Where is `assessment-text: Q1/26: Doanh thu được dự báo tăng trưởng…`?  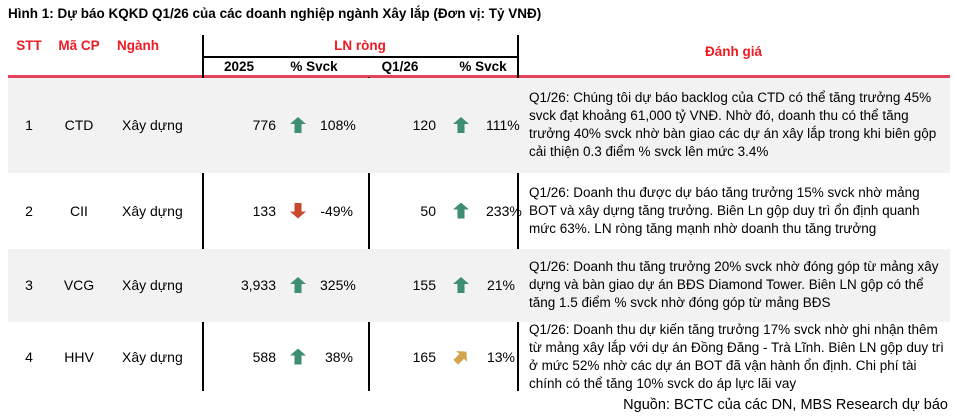 assessment-text: Q1/26: Doanh thu được dự báo tăng trưởng… is located at coordinates (724, 210).